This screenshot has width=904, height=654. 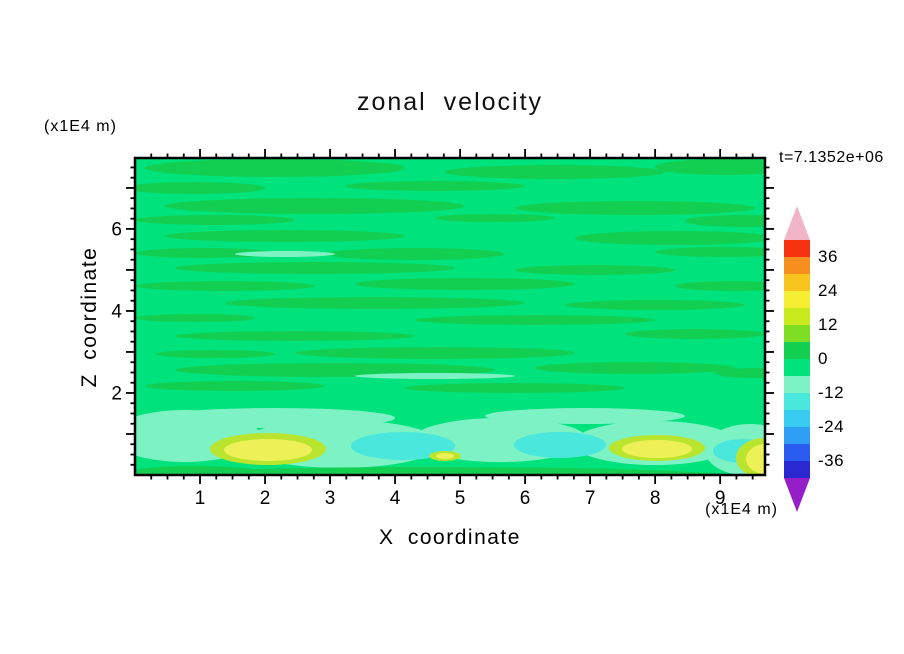 What do you see at coordinates (450, 102) in the screenshot?
I see `plot-title: zonal velocity` at bounding box center [450, 102].